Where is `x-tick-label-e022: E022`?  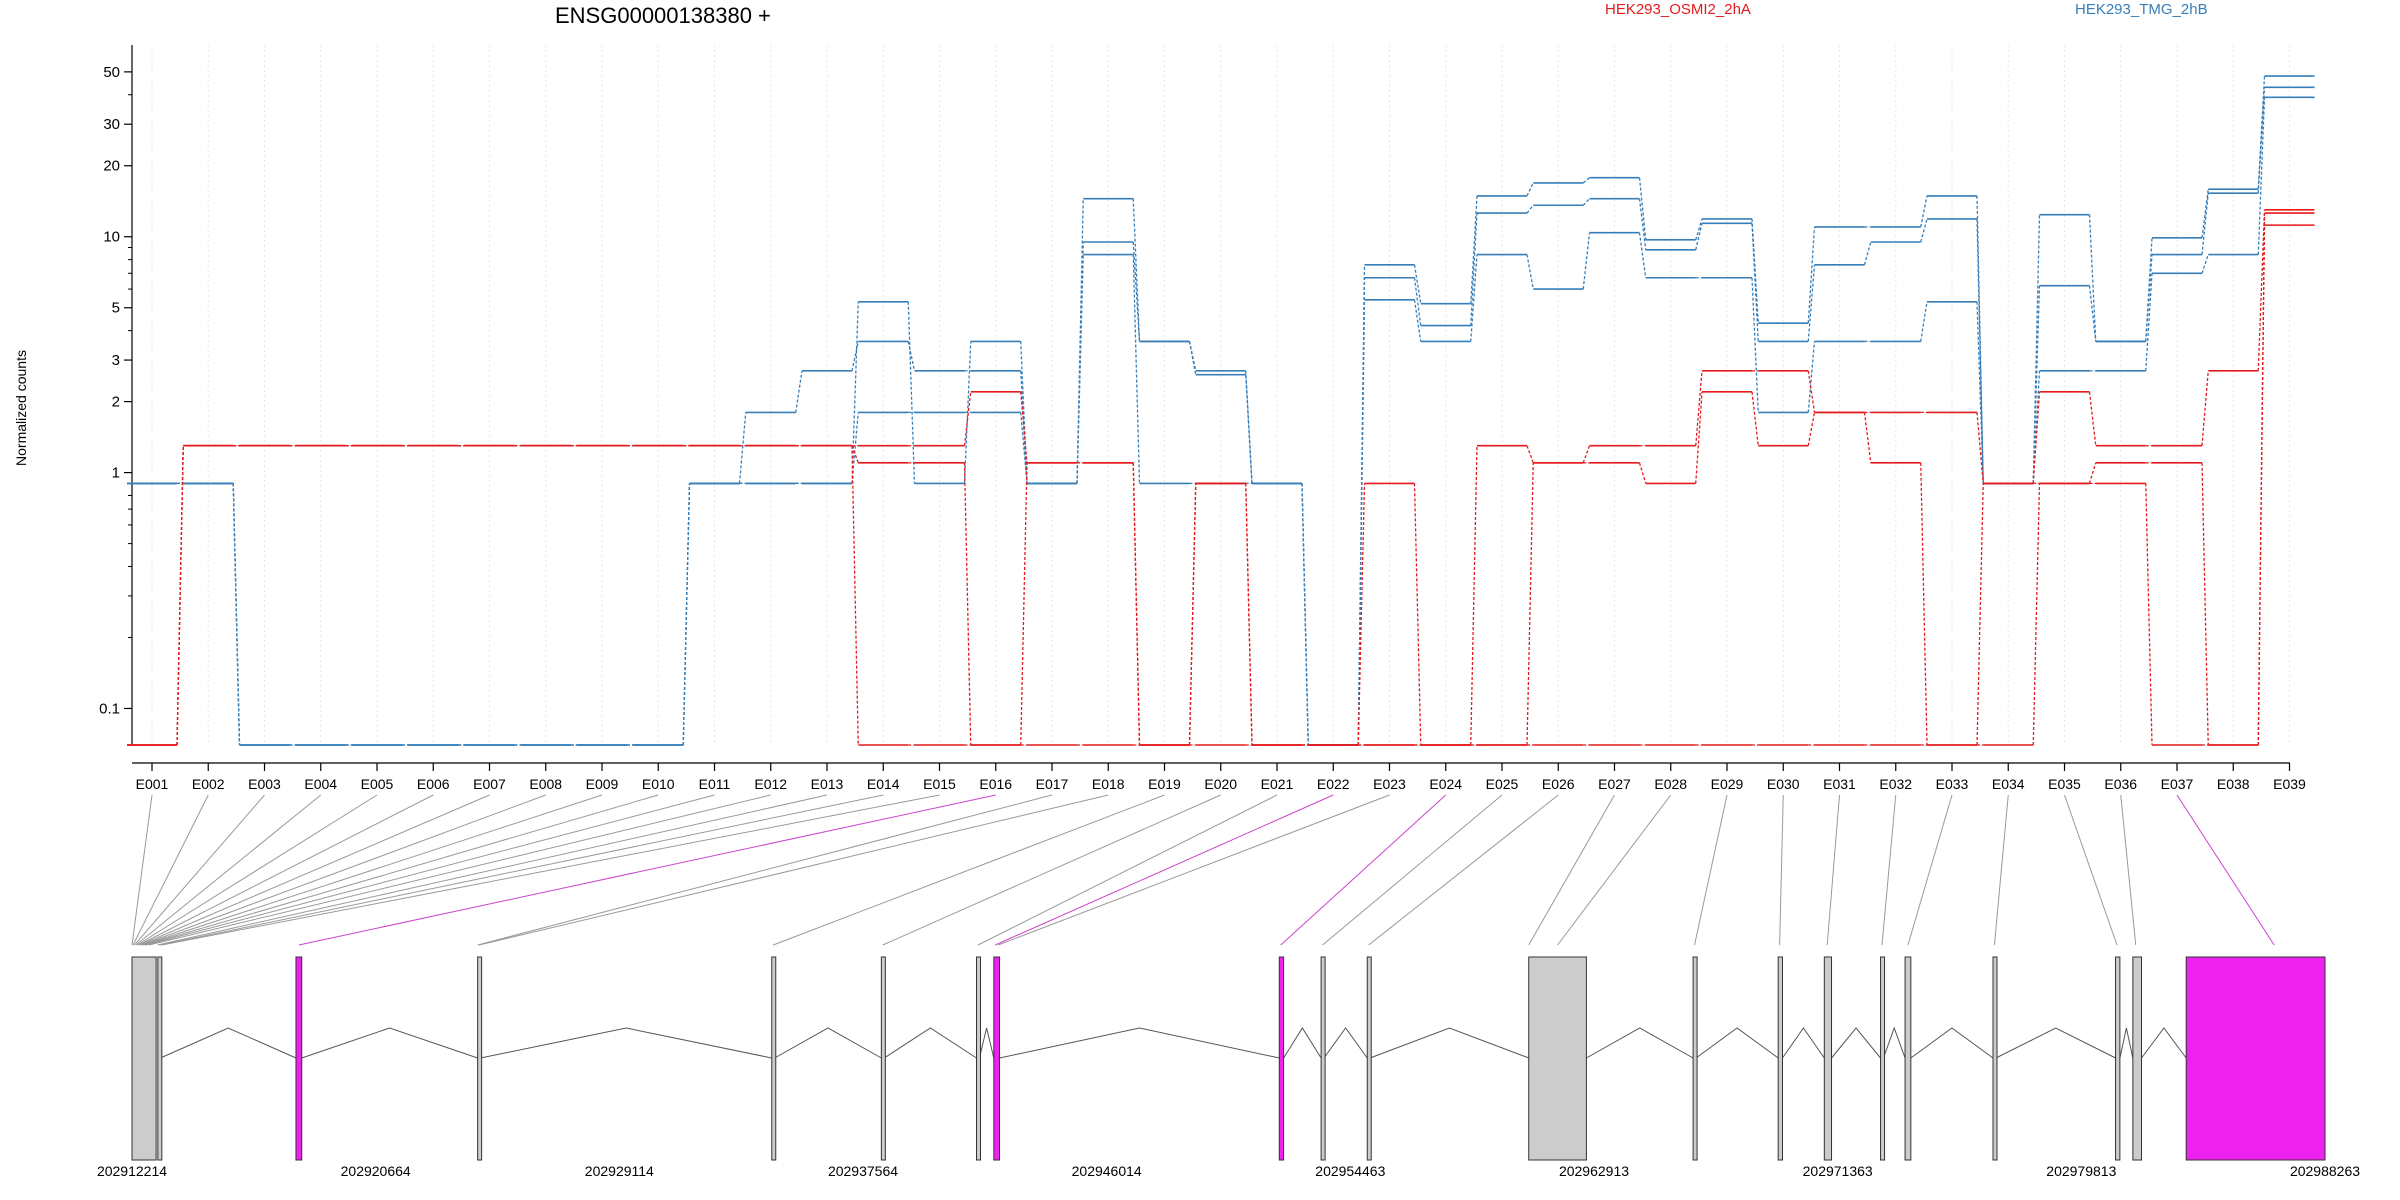
x-tick-label-e022: E022 is located at coordinates (1333, 784).